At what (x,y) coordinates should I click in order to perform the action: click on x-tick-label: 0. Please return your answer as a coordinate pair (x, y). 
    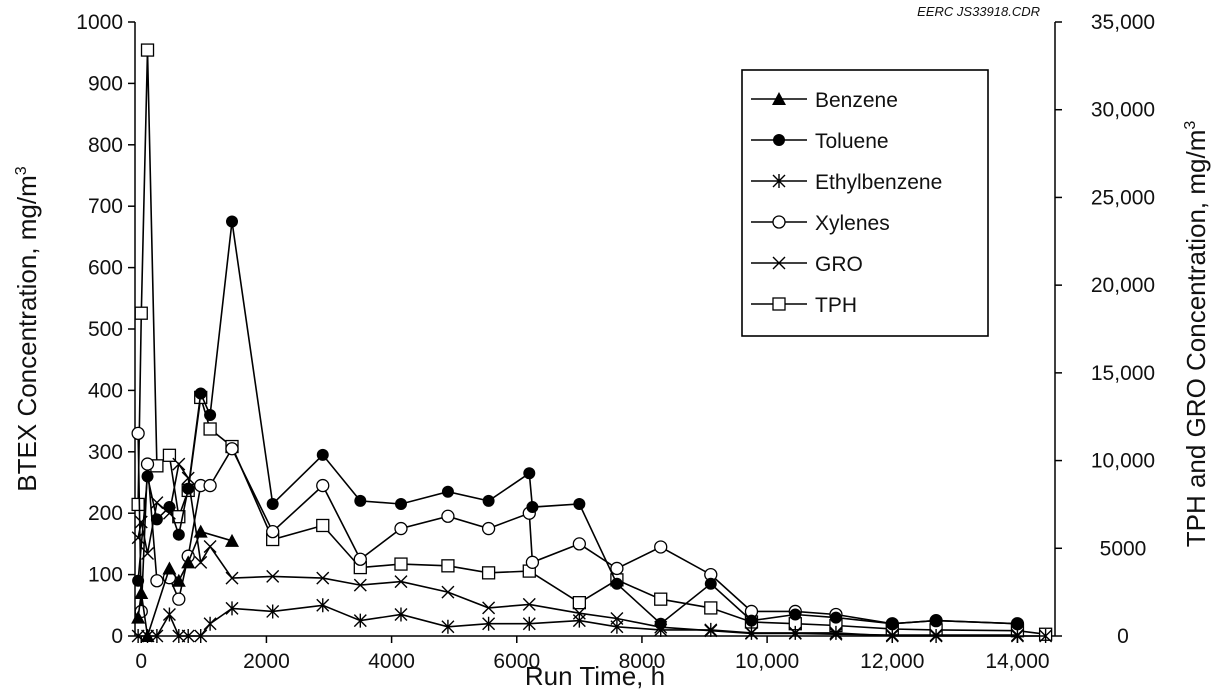
    Looking at the image, I should click on (141, 661).